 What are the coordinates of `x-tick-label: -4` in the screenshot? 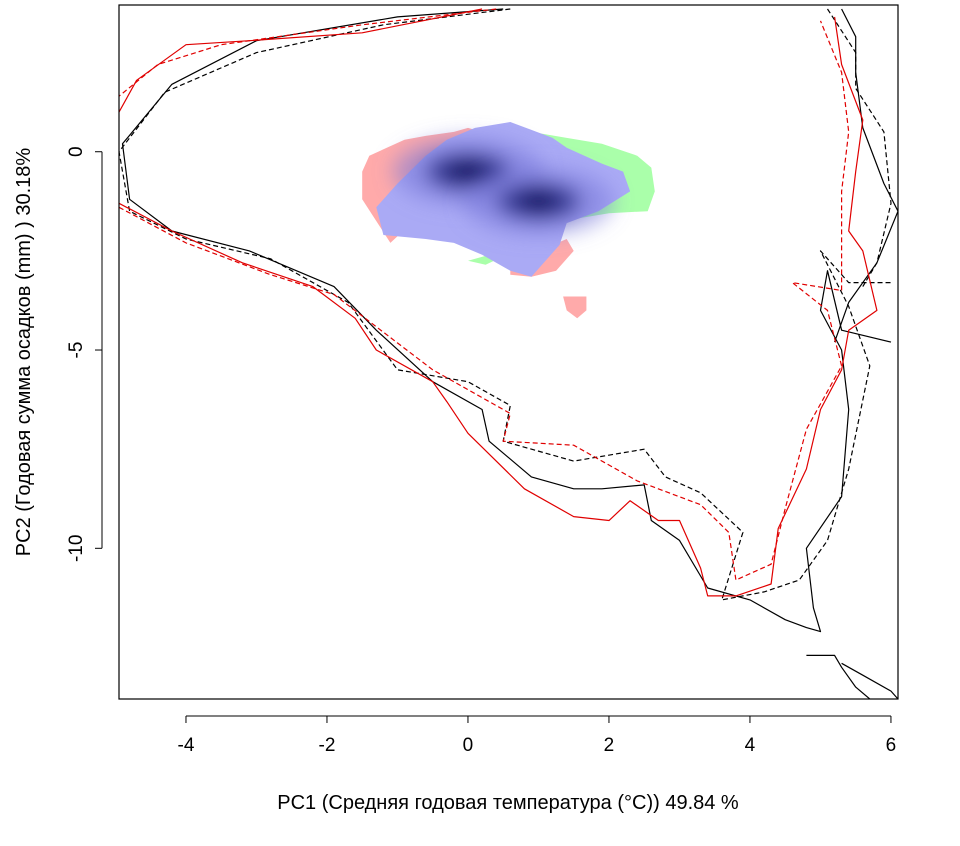 It's located at (186, 745).